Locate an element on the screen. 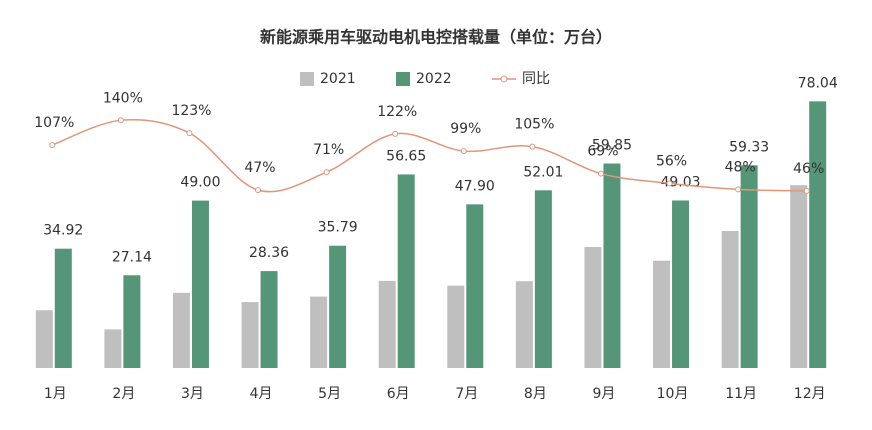  data-label: 123% is located at coordinates (191, 111).